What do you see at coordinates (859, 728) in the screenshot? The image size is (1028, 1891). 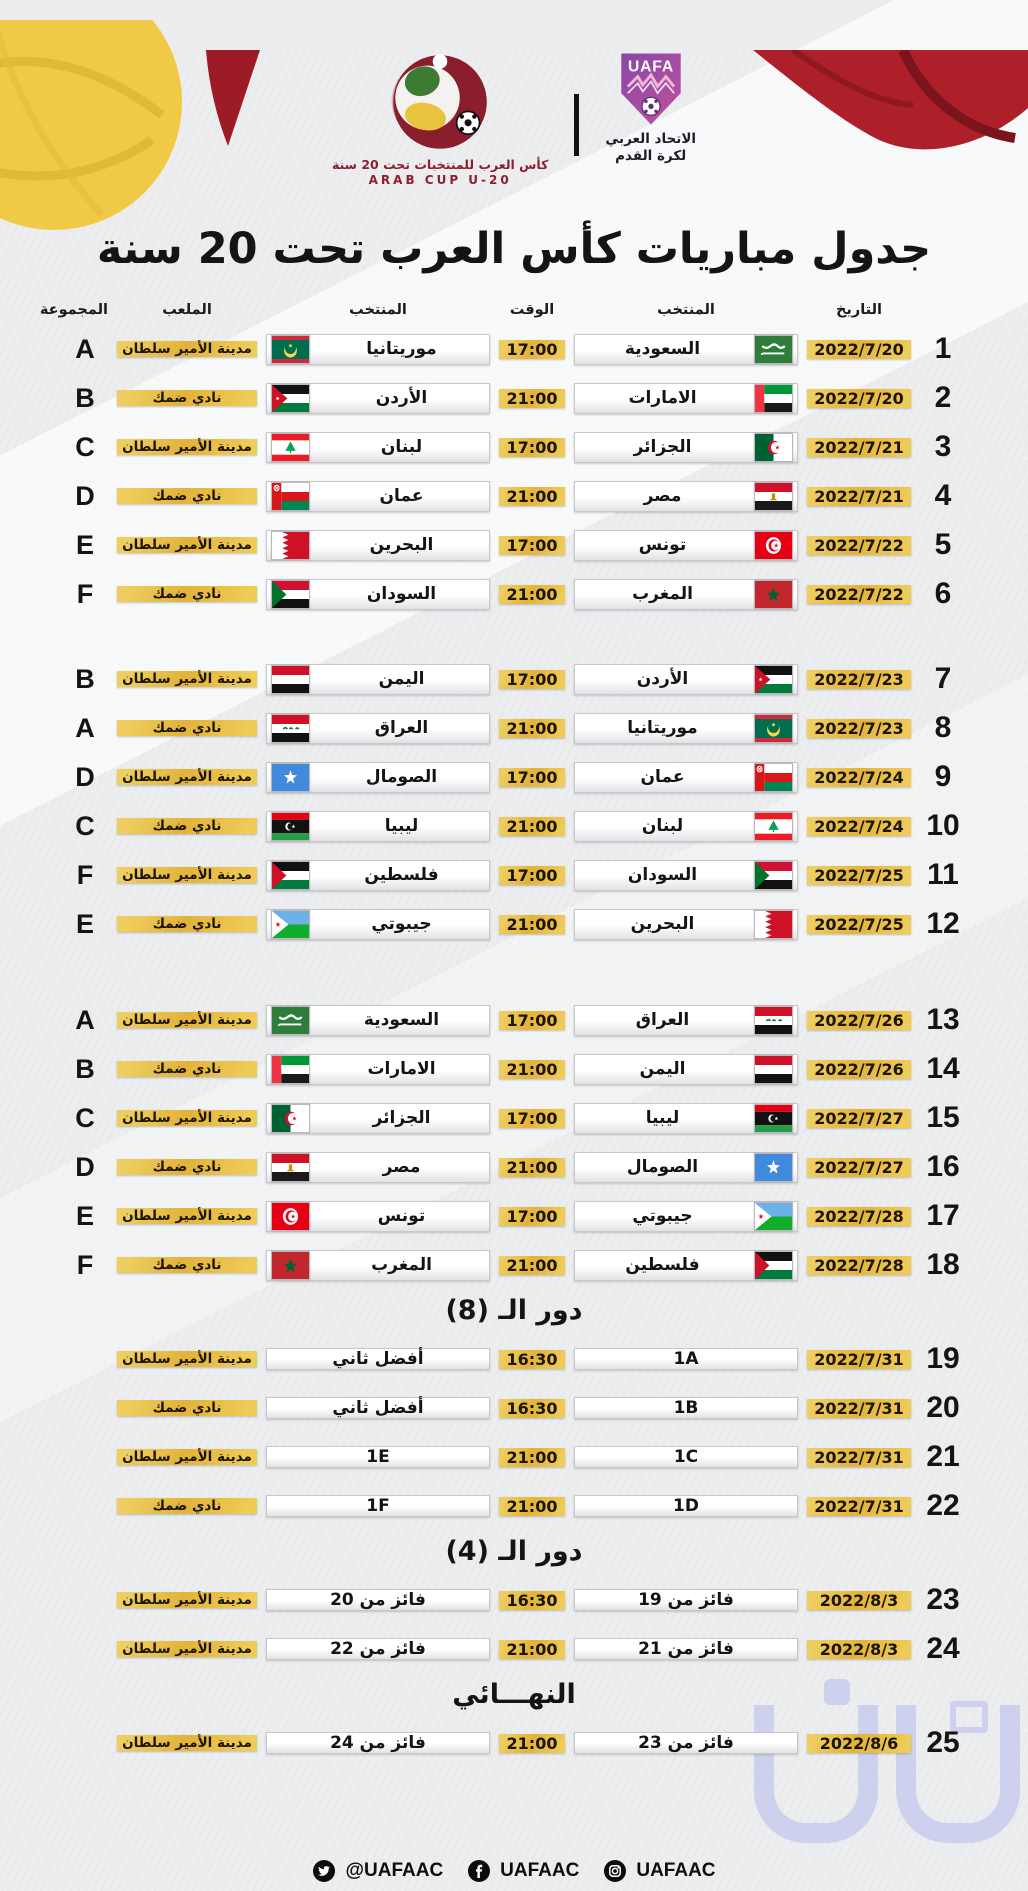 I see `date-cell: 2022/7/23` at bounding box center [859, 728].